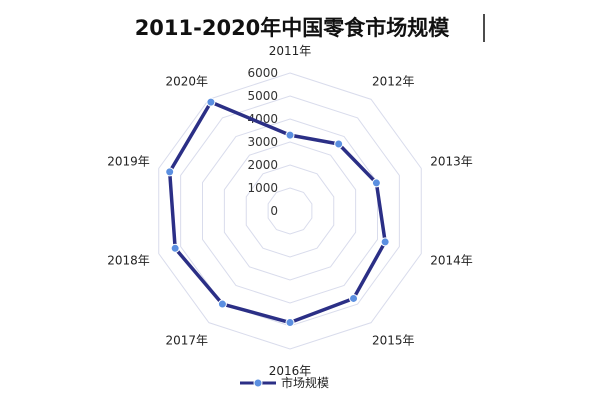 Image resolution: width=600 pixels, height=400 pixels. I want to click on tick-label: 6000, so click(262, 73).